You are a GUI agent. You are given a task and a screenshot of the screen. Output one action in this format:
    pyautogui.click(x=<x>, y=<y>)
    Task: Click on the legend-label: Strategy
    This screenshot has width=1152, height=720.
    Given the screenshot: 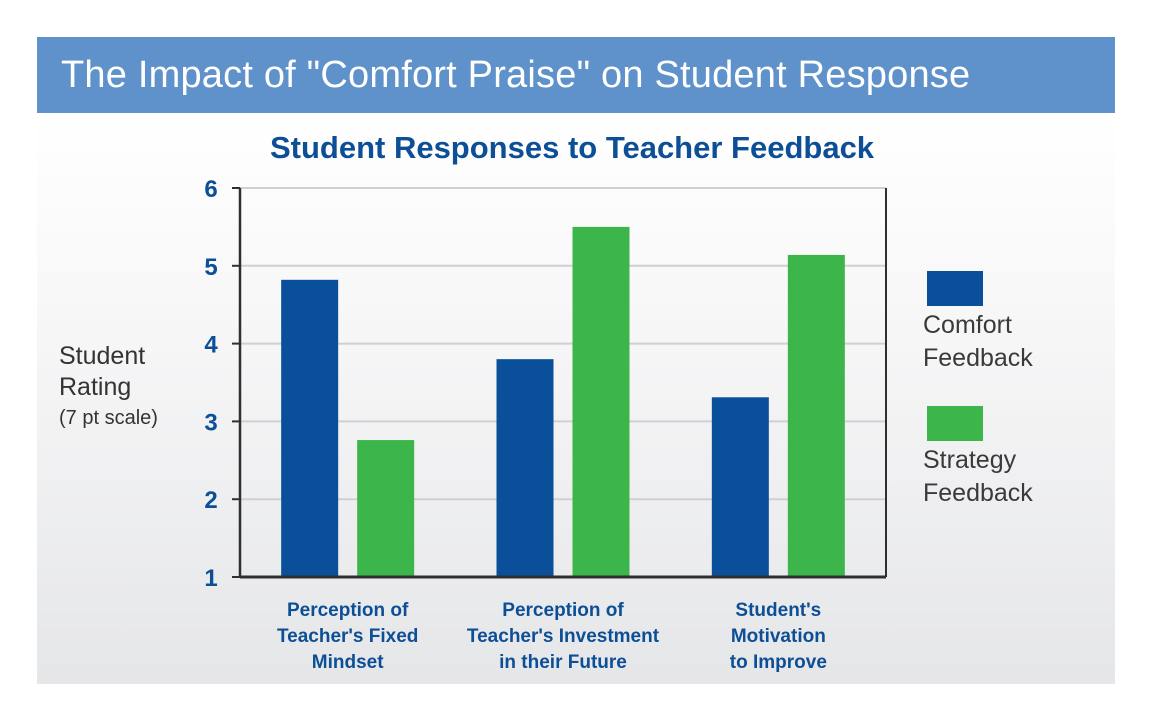 What is the action you would take?
    pyautogui.click(x=970, y=460)
    